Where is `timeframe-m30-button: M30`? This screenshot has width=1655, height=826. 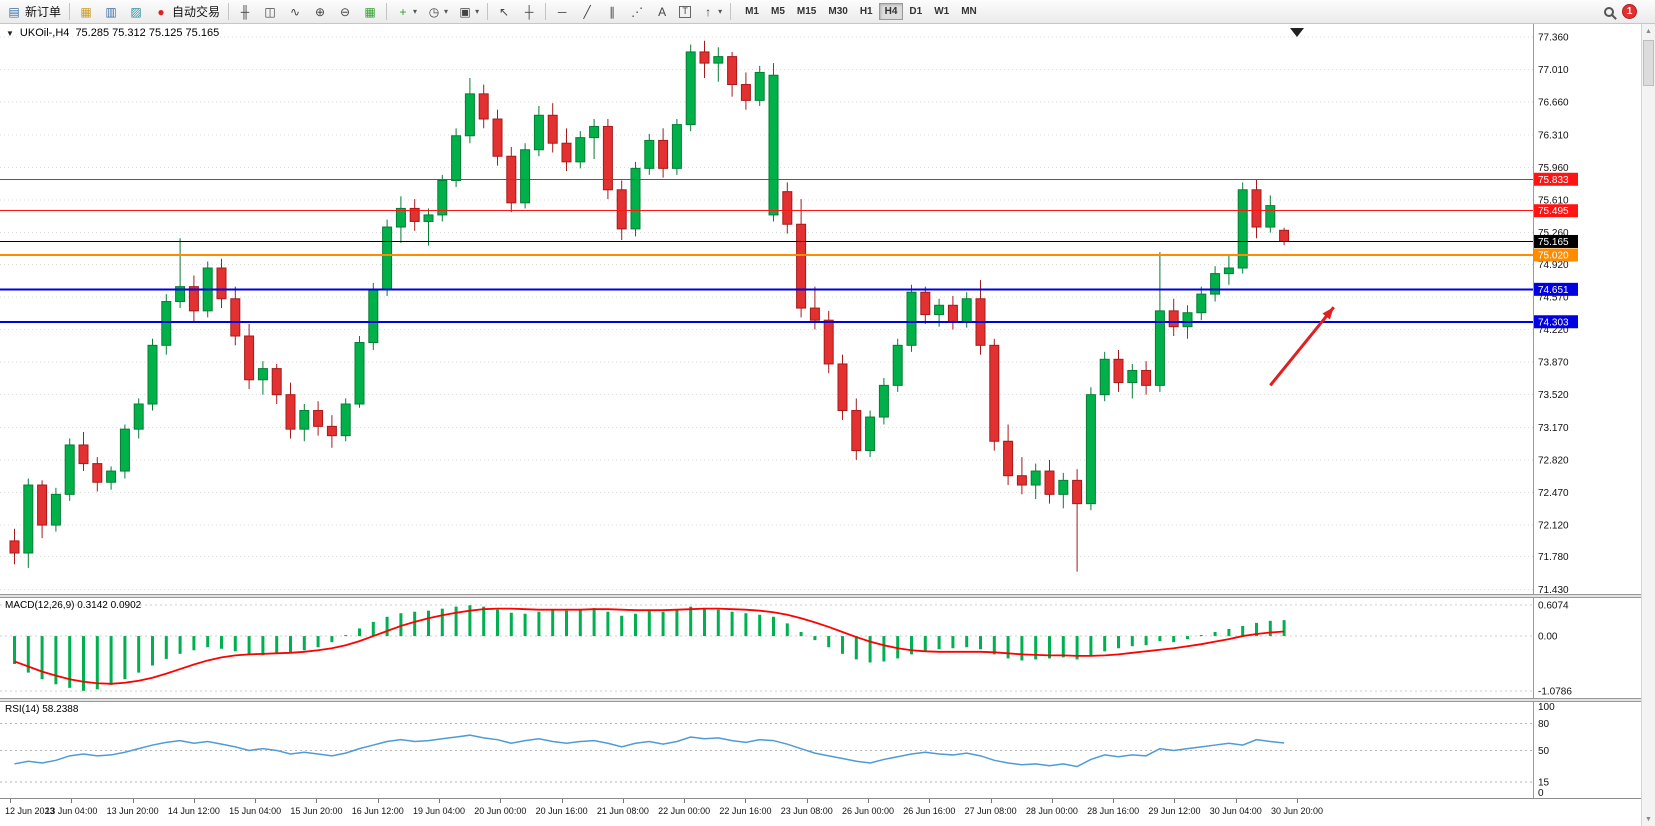 timeframe-m30-button: M30 is located at coordinates (838, 11).